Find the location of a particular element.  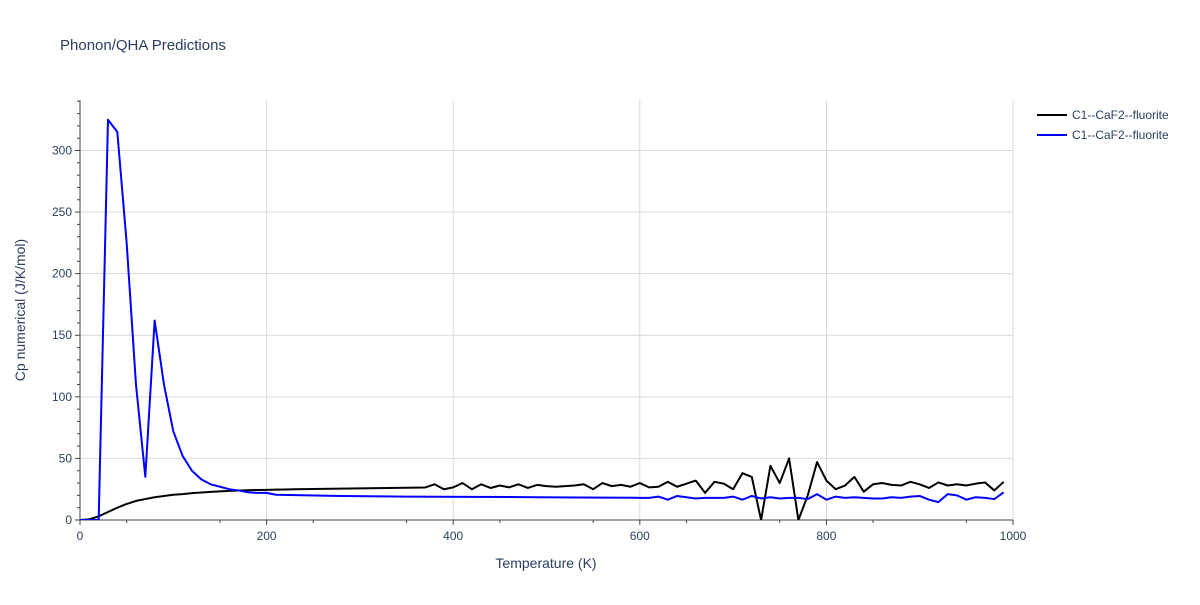

x-tick-label: 0 is located at coordinates (80, 536).